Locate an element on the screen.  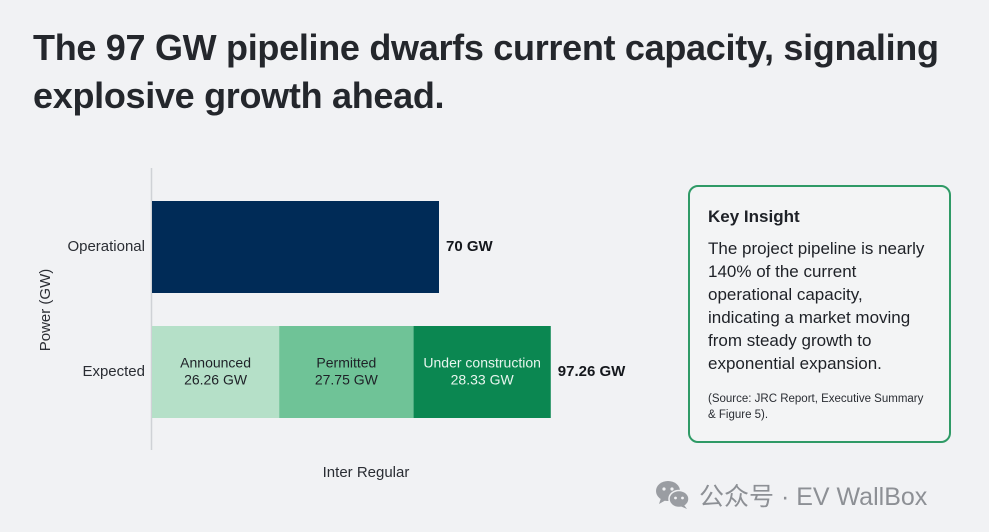
x-axis-title: Inter Regular is located at coordinates (366, 472).